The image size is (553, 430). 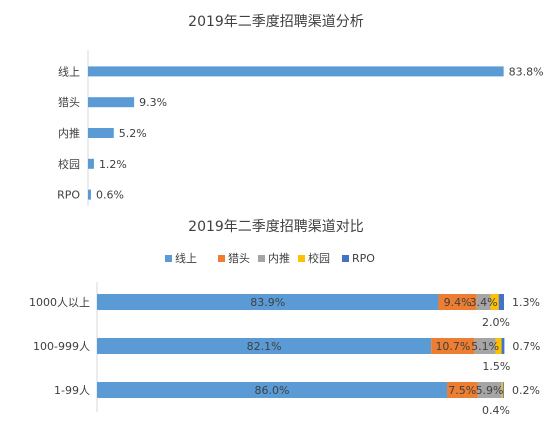 I want to click on chart2-value-label: 3.4%, so click(x=484, y=302).